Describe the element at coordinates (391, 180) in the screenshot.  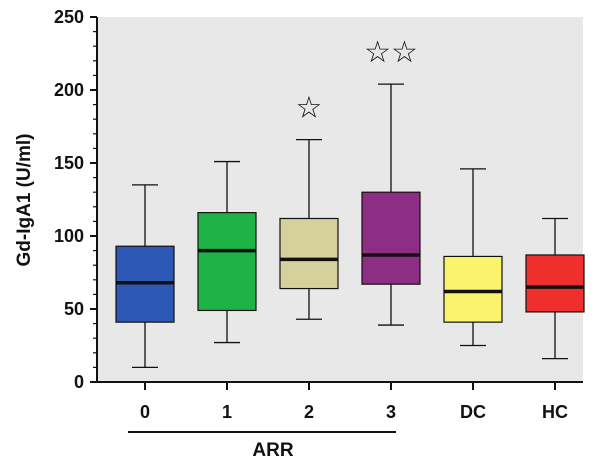
I see `box-3: ☆☆` at that location.